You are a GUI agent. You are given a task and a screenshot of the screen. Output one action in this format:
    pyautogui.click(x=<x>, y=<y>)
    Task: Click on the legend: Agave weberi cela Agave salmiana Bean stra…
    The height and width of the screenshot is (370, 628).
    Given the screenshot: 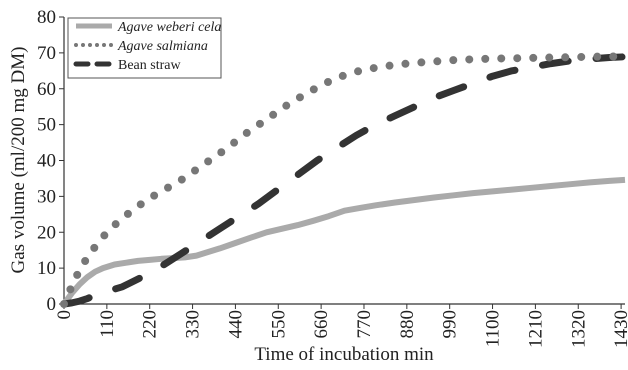 What is the action you would take?
    pyautogui.click(x=144, y=48)
    